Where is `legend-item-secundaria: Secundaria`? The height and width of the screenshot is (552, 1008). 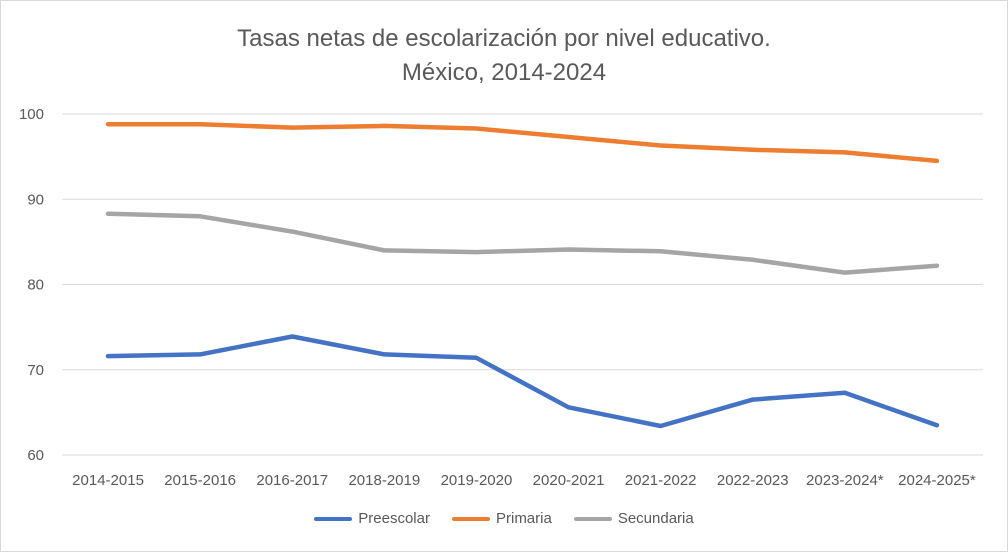
legend-item-secundaria: Secundaria is located at coordinates (633, 518).